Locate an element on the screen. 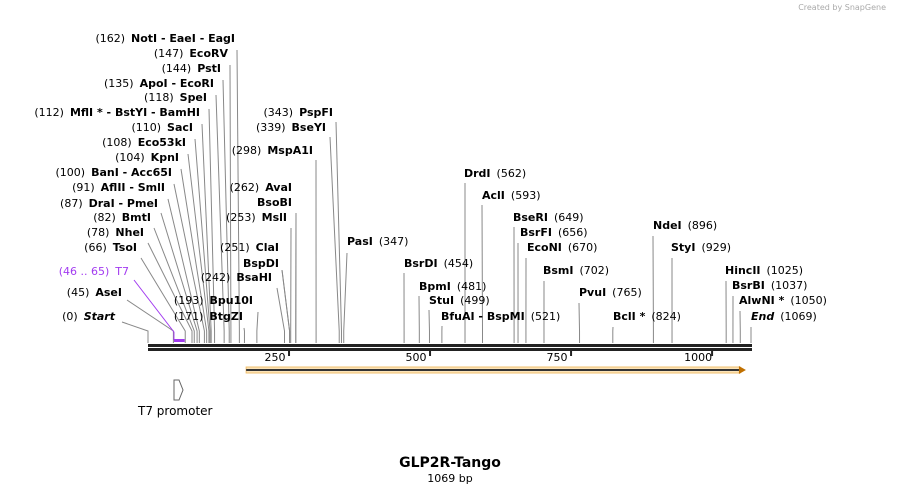 Image resolution: width=900 pixels, height=494 pixels. enzyme-site-label: BfuAI - BspMI (521) is located at coordinates (500, 316).